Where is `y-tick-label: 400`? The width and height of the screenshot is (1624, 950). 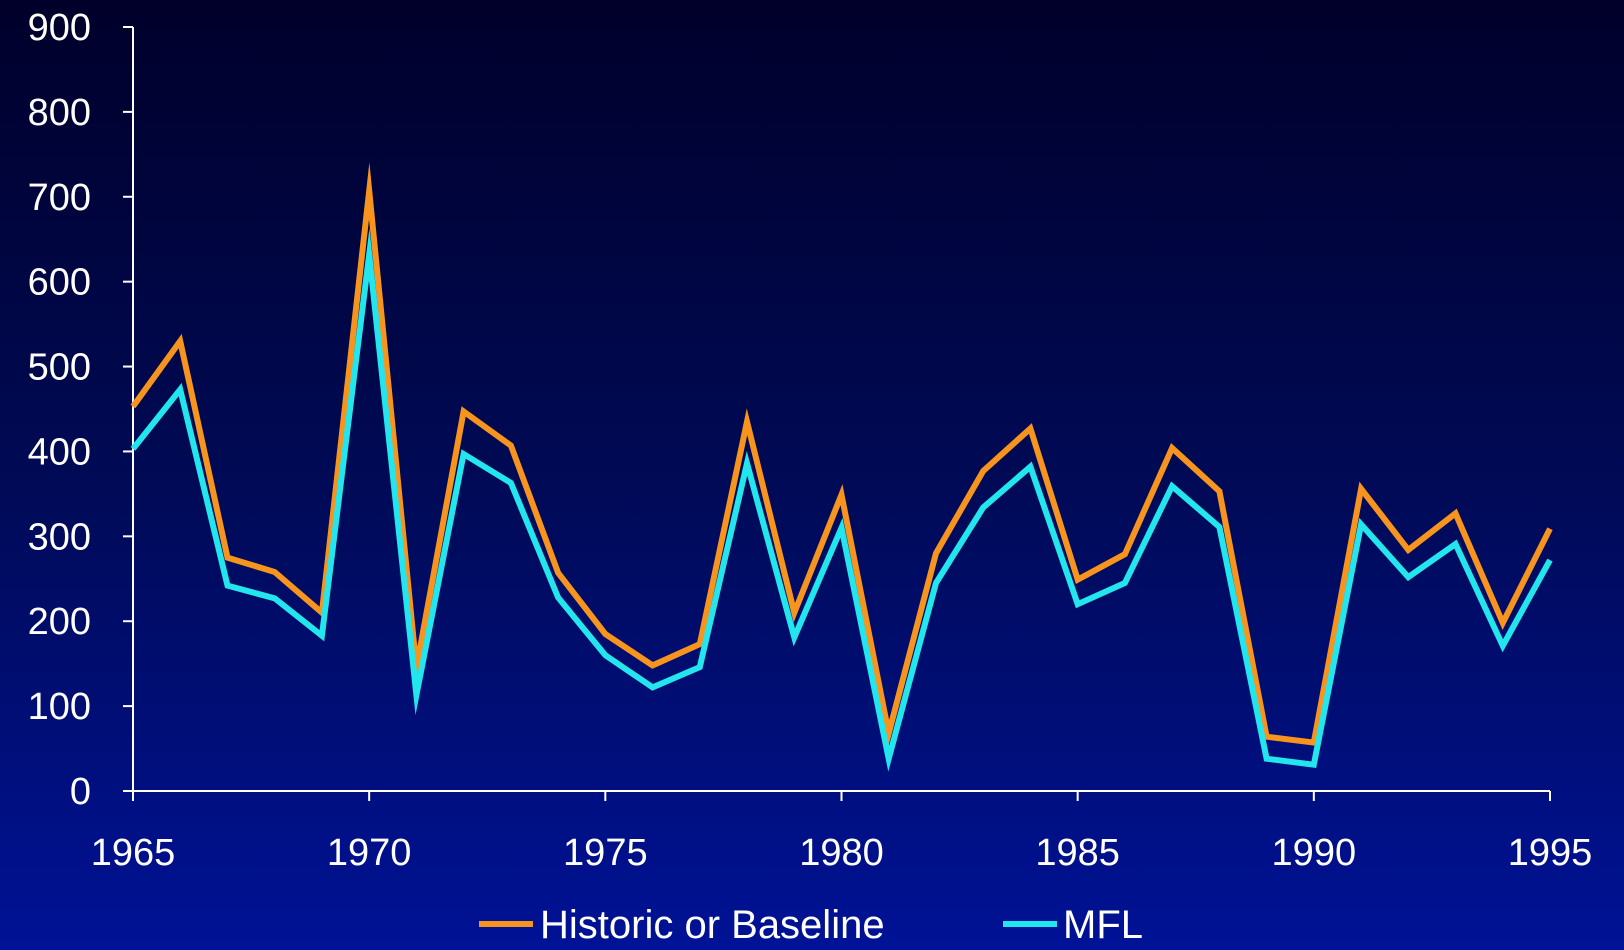 y-tick-label: 400 is located at coordinates (59, 452).